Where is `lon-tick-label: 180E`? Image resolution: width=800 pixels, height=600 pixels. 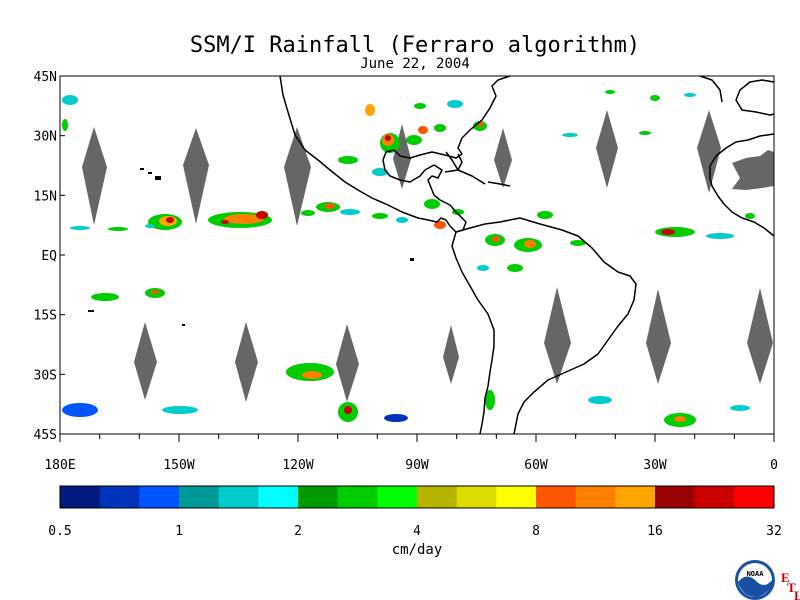 lon-tick-label: 180E is located at coordinates (59, 465).